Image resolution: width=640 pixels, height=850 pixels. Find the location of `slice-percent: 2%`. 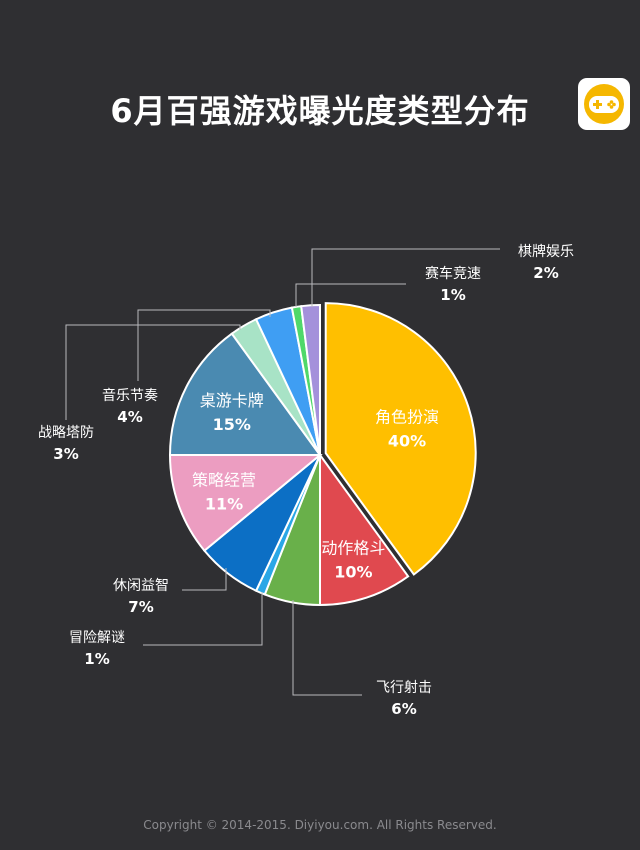

slice-percent: 2% is located at coordinates (545, 273).